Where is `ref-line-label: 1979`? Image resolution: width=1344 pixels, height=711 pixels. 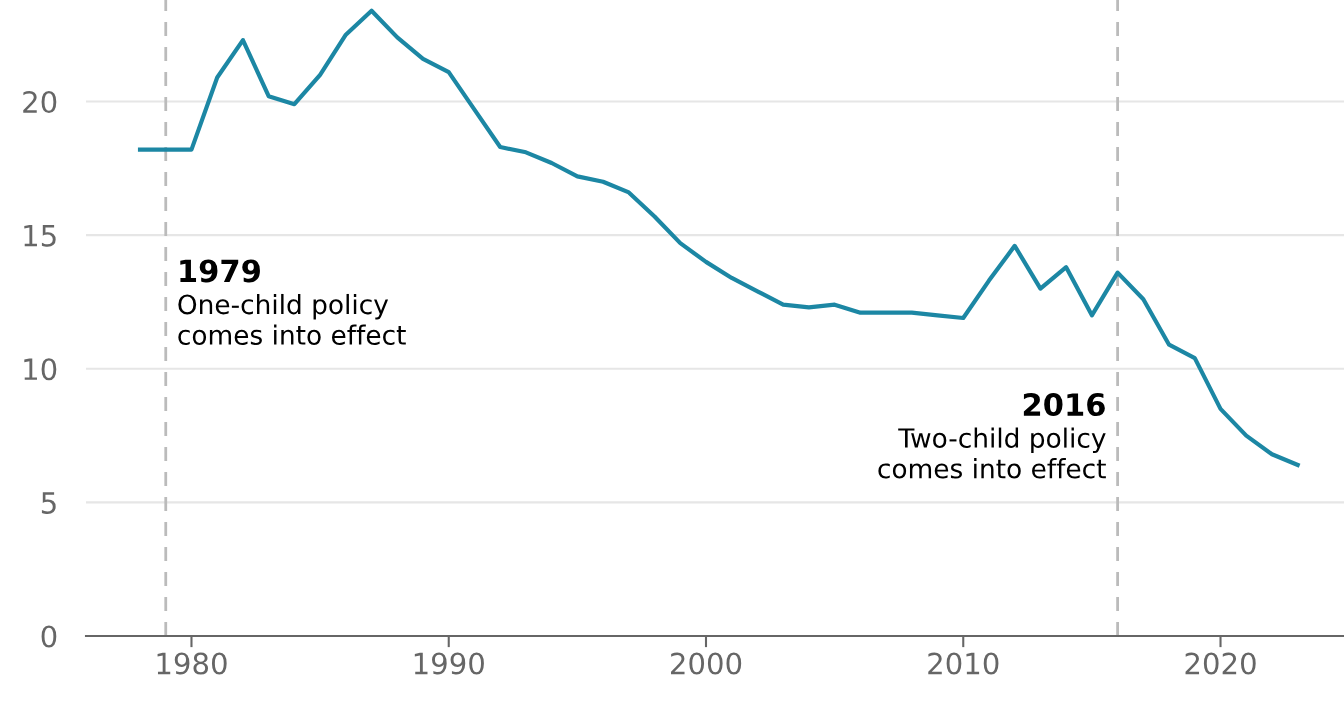 ref-line-label: 1979 is located at coordinates (220, 271).